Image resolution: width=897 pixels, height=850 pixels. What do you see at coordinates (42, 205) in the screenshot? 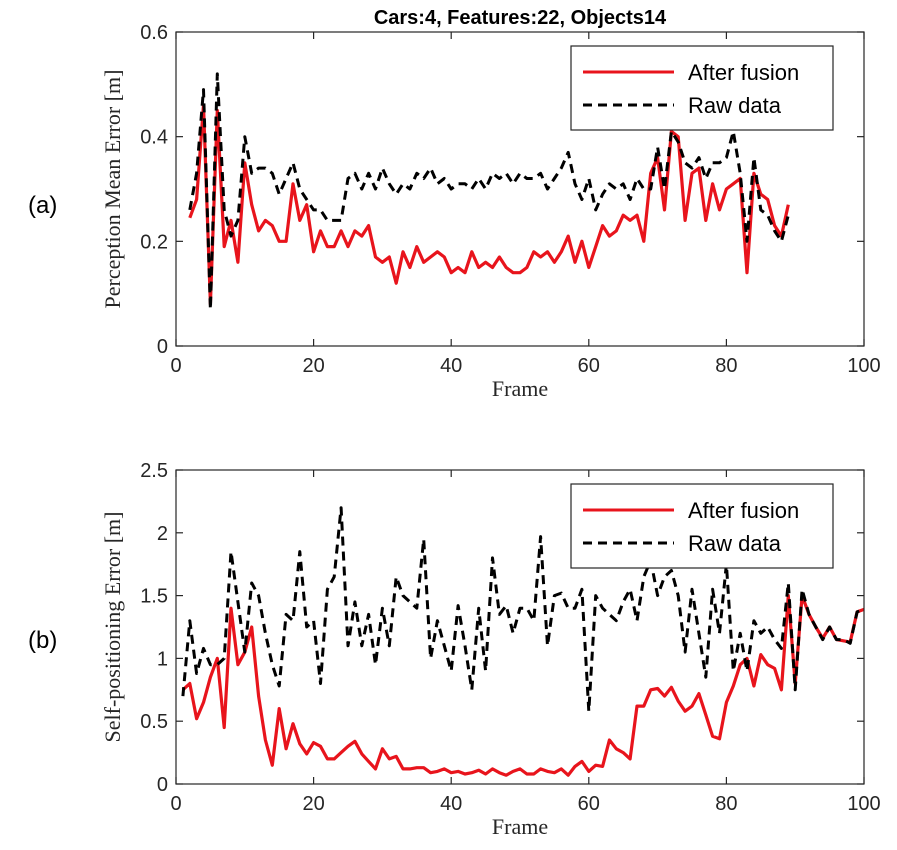
I see `panel-label: (a)` at bounding box center [42, 205].